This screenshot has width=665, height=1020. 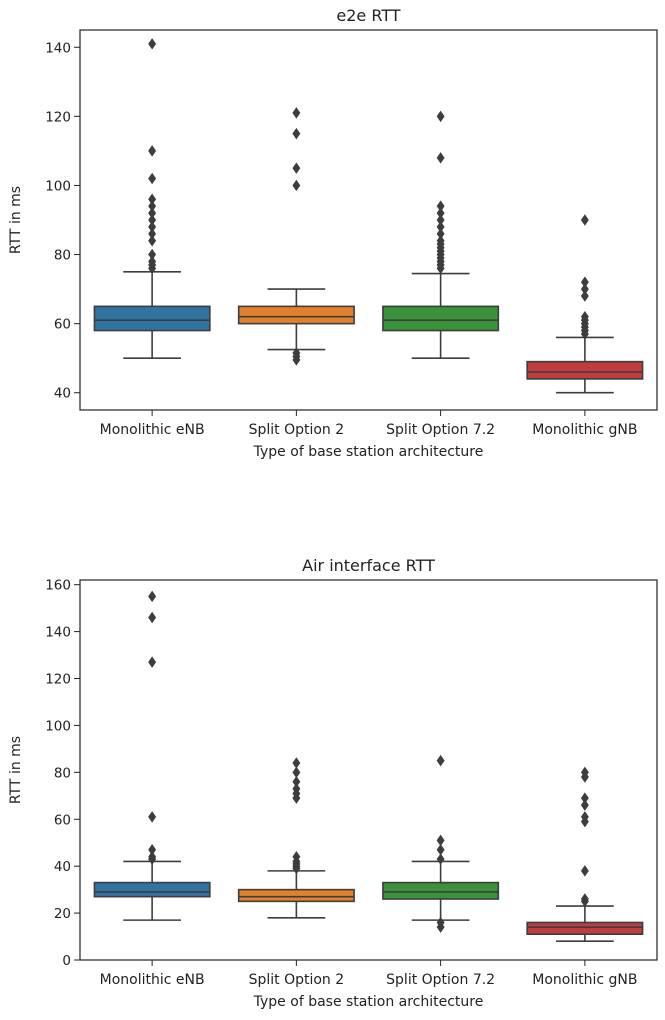 What do you see at coordinates (58, 586) in the screenshot?
I see `y-tick-label: 160` at bounding box center [58, 586].